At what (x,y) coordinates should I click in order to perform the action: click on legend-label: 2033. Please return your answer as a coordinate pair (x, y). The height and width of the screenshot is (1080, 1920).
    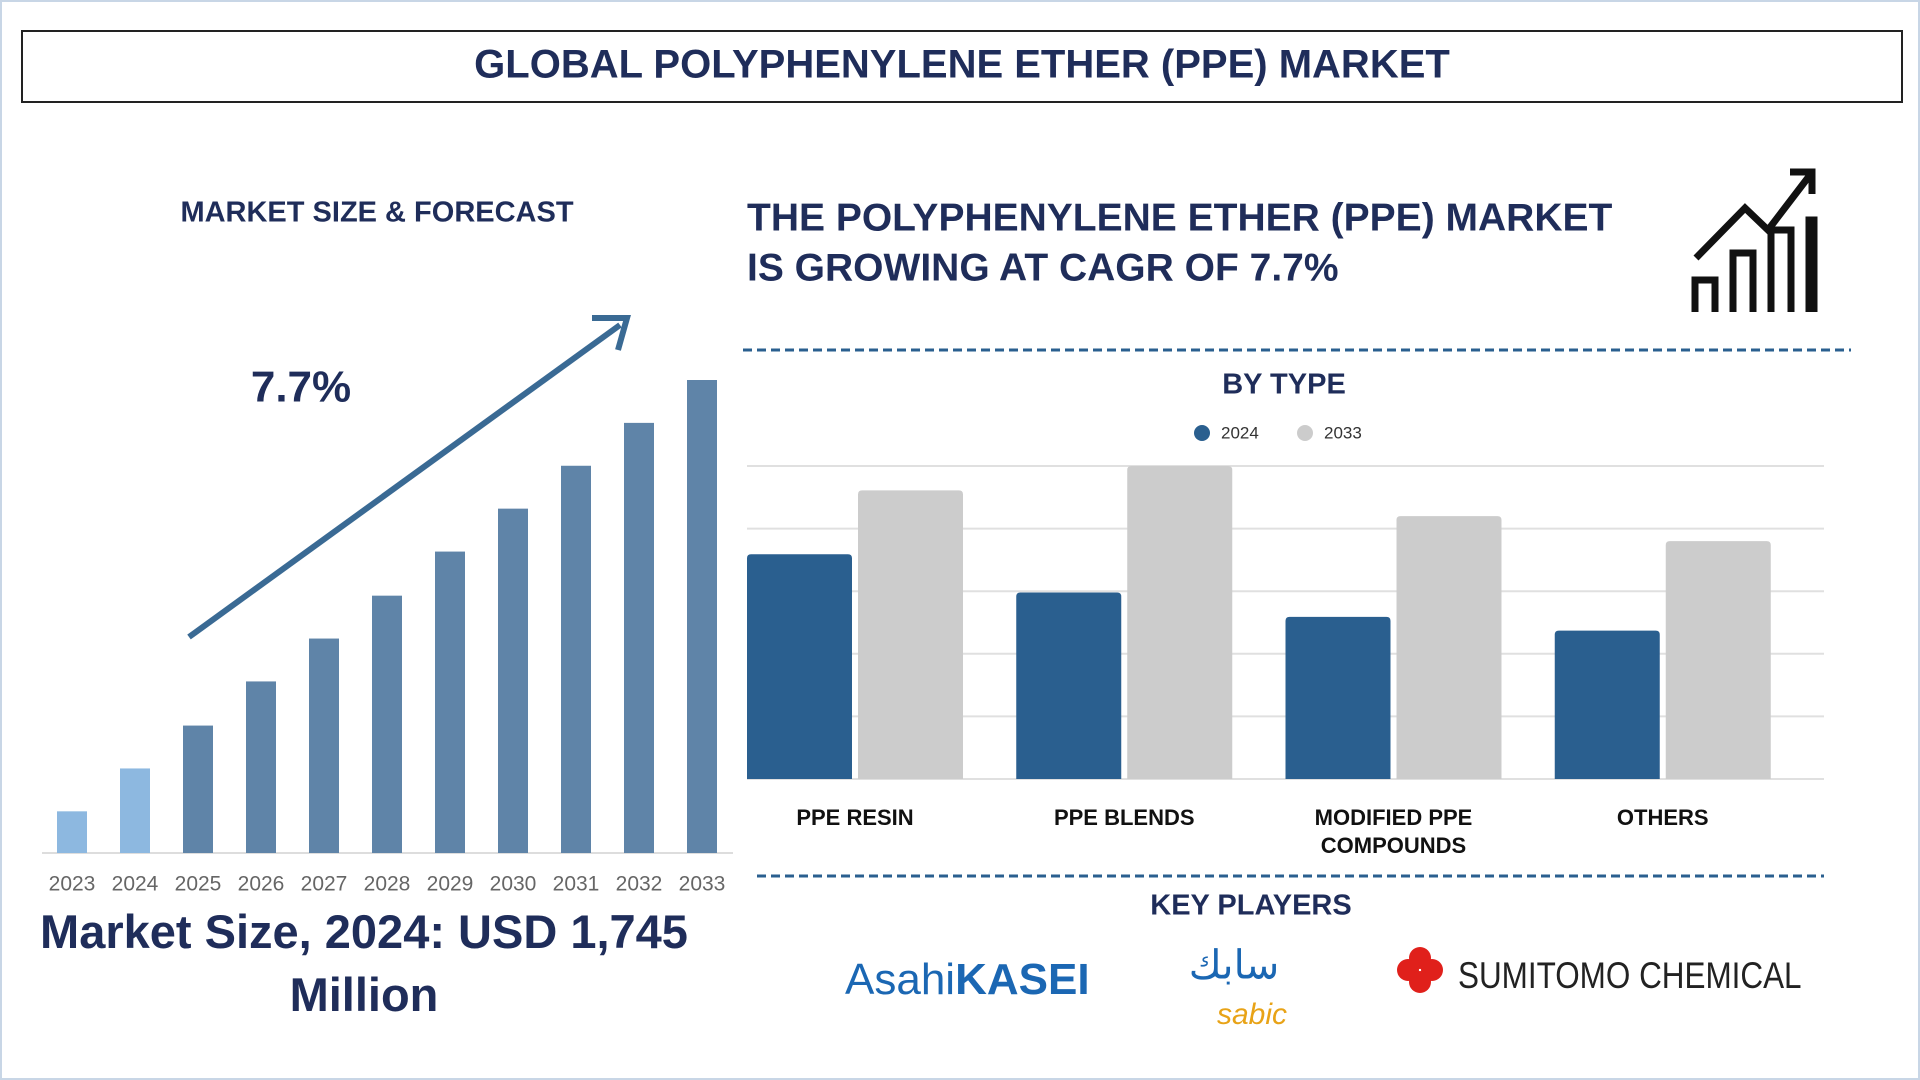
    Looking at the image, I should click on (1343, 432).